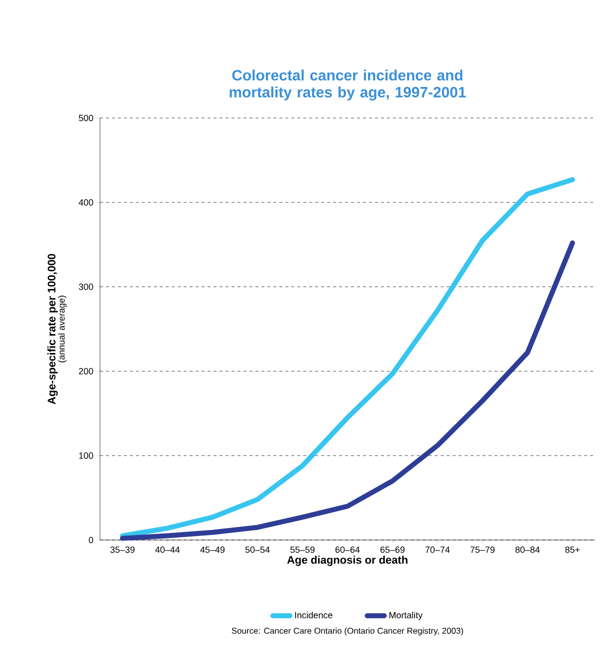  I want to click on x-tick-label: 50–54, so click(257, 549).